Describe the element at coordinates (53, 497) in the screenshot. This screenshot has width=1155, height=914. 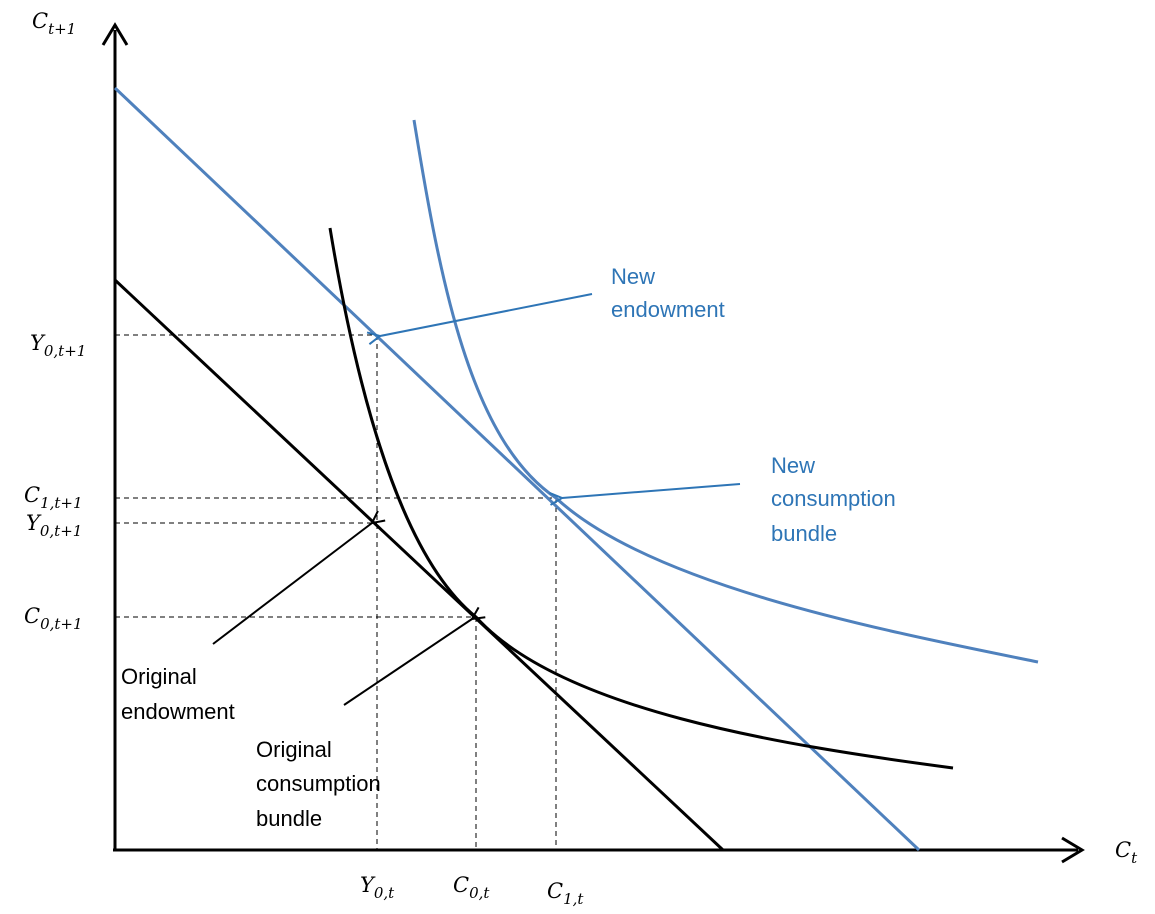
I see `tick-label-c1-next: C1,t+1` at that location.